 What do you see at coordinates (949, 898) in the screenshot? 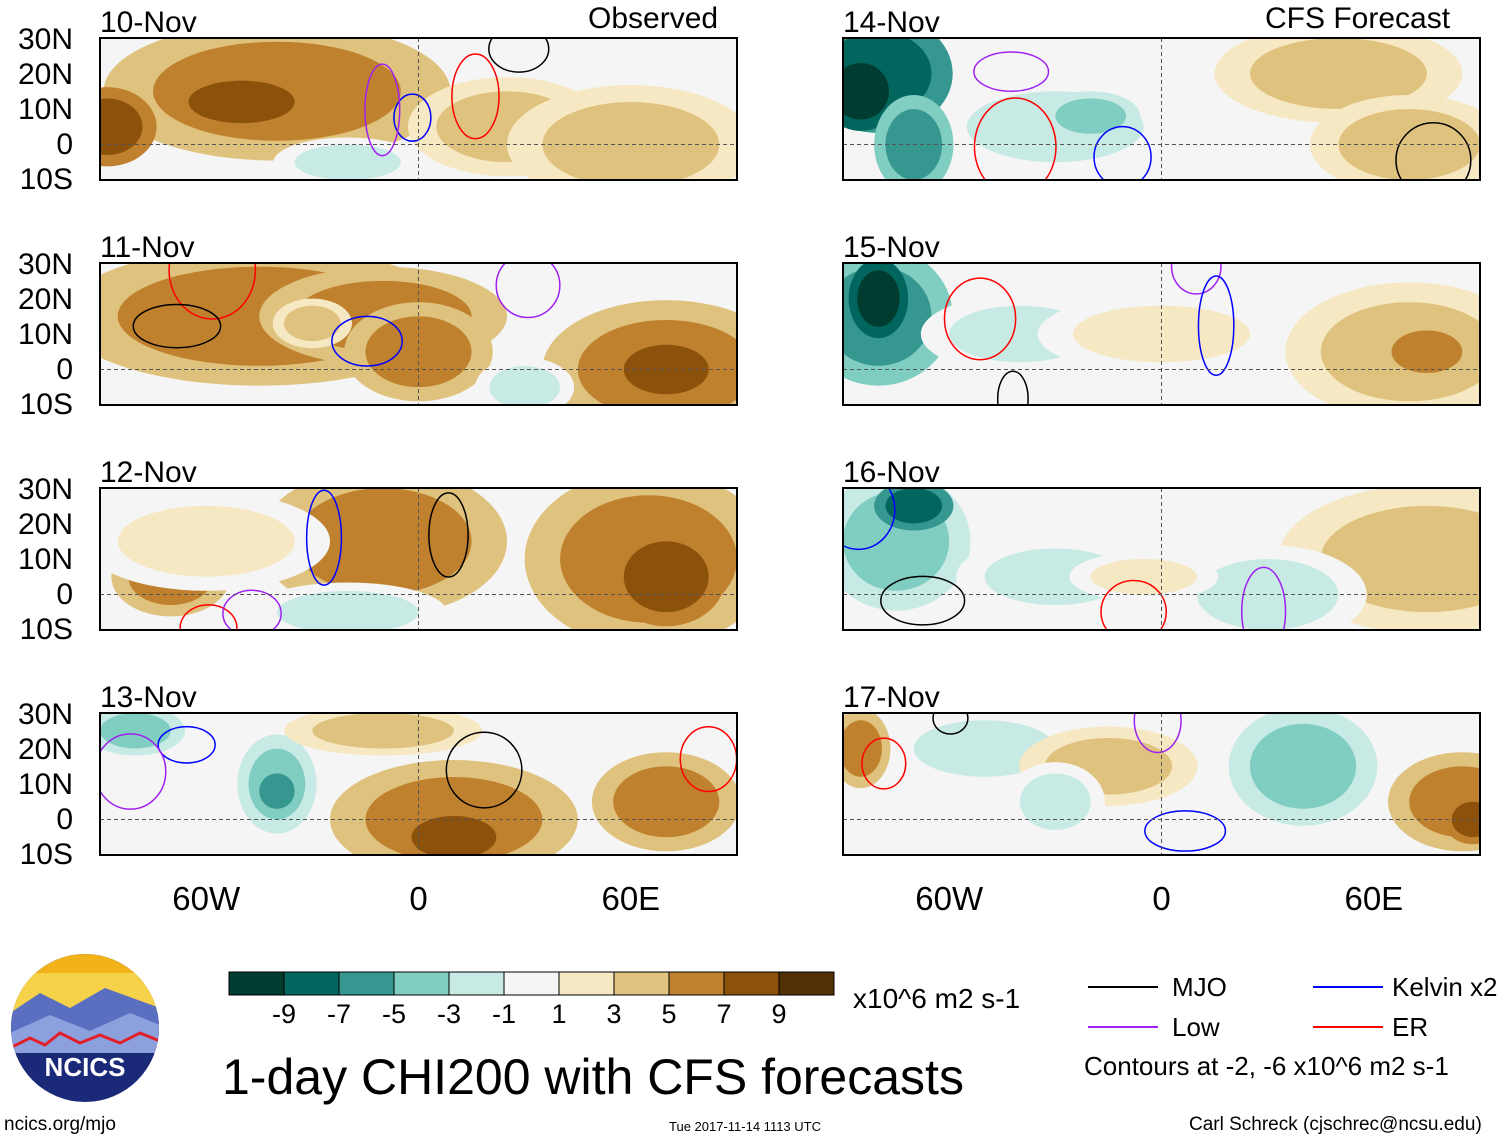
I see `lon-label: 60W` at bounding box center [949, 898].